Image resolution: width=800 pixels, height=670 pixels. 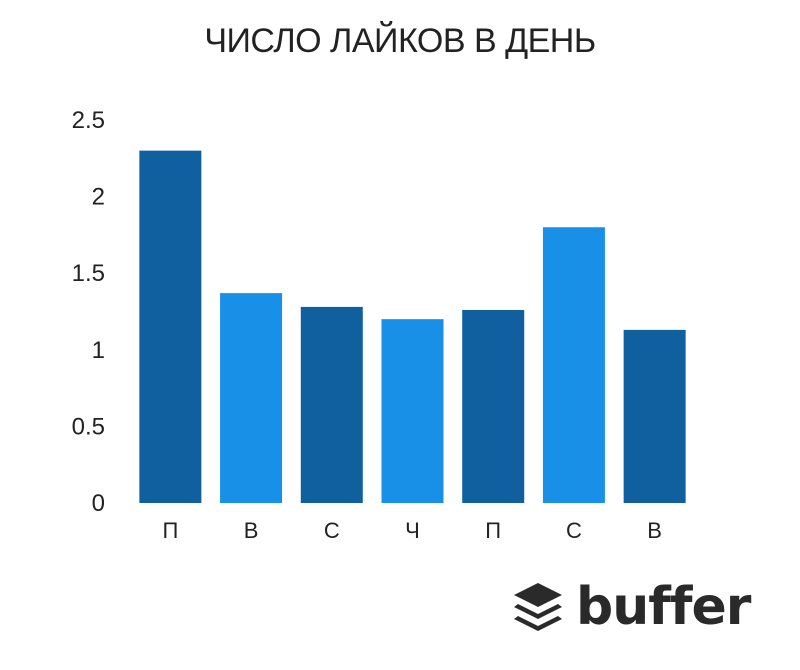 I want to click on brand-name: buffer, so click(x=663, y=607).